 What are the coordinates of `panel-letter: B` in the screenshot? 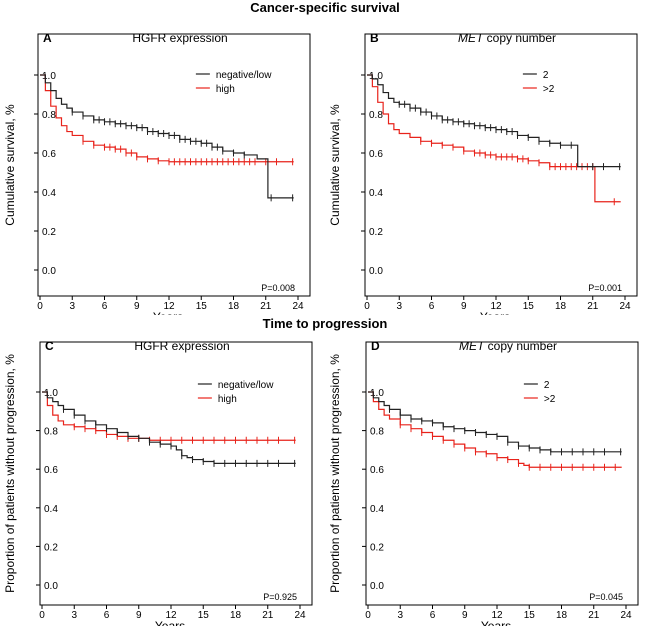 It's located at (374, 38).